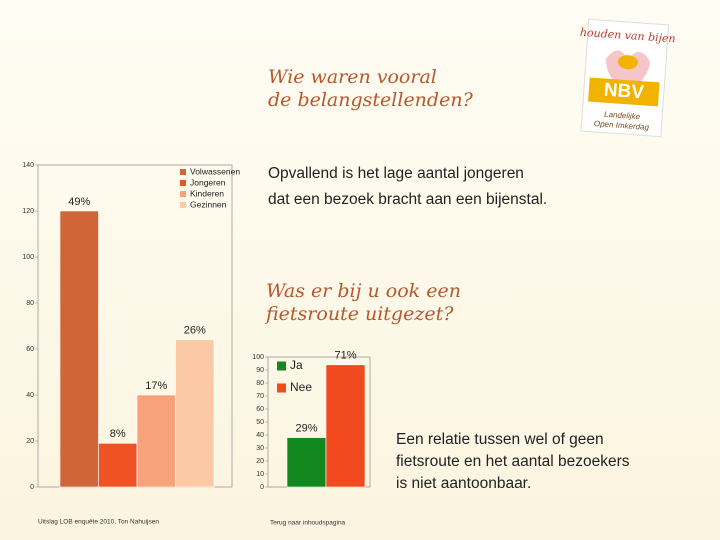 This screenshot has width=720, height=540. I want to click on logo-name: NBV, so click(624, 92).